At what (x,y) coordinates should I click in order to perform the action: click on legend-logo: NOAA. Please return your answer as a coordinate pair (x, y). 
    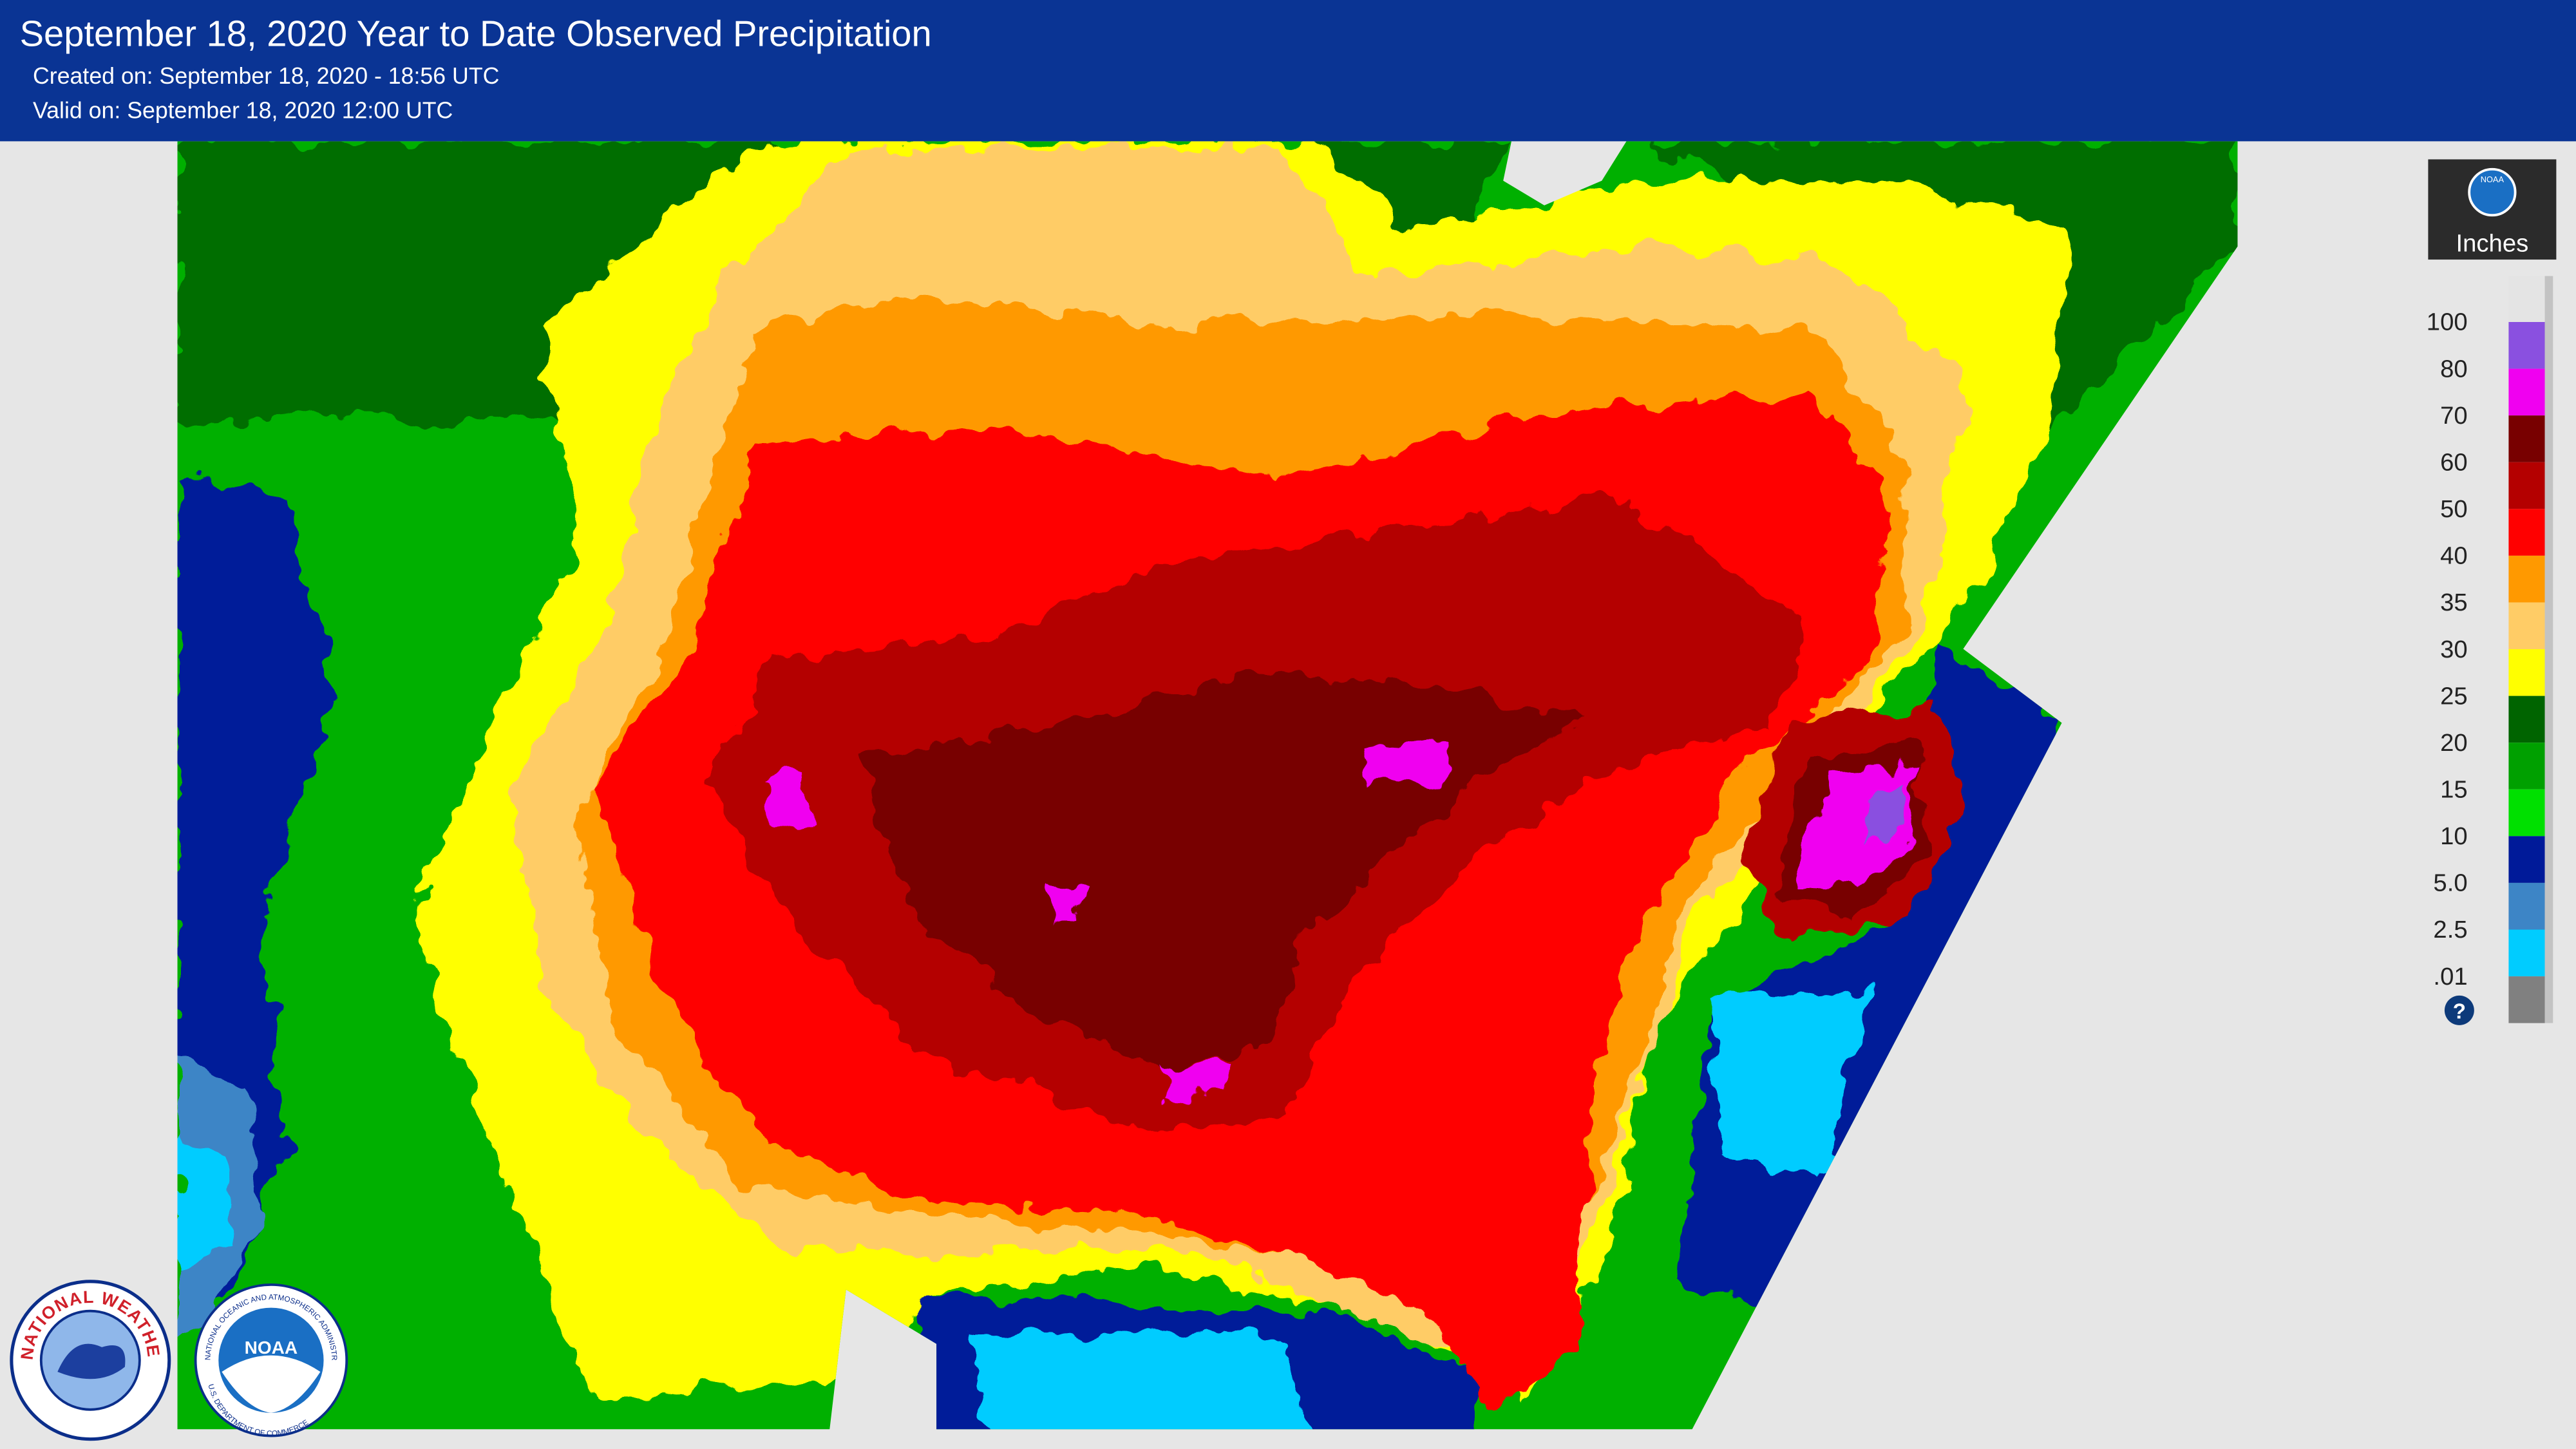
    Looking at the image, I should click on (2493, 179).